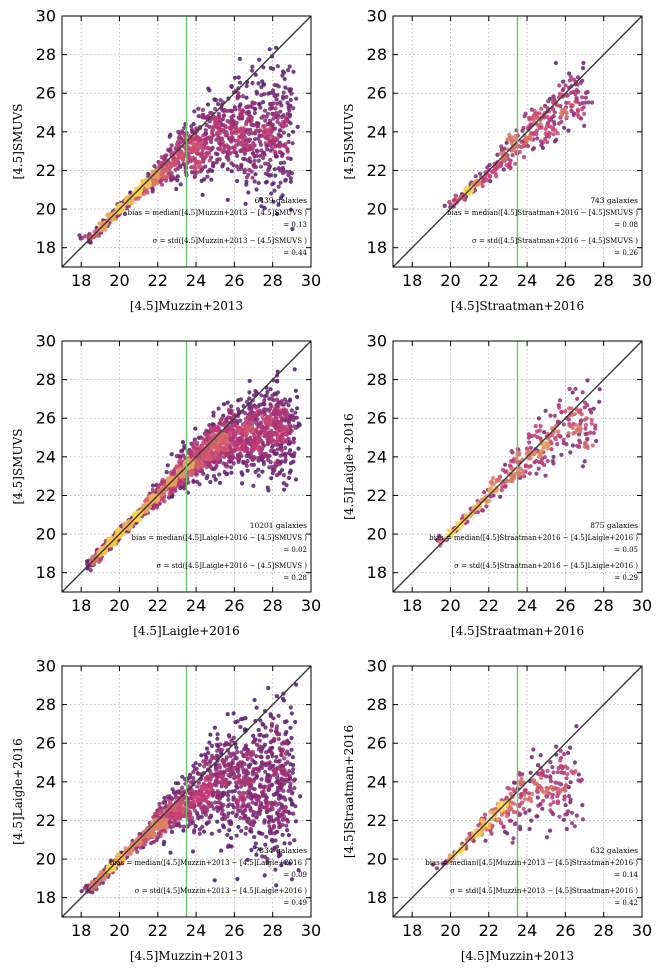 This screenshot has width=665, height=973. I want to click on y-axis-label: [4.5]SMUVS, so click(349, 142).